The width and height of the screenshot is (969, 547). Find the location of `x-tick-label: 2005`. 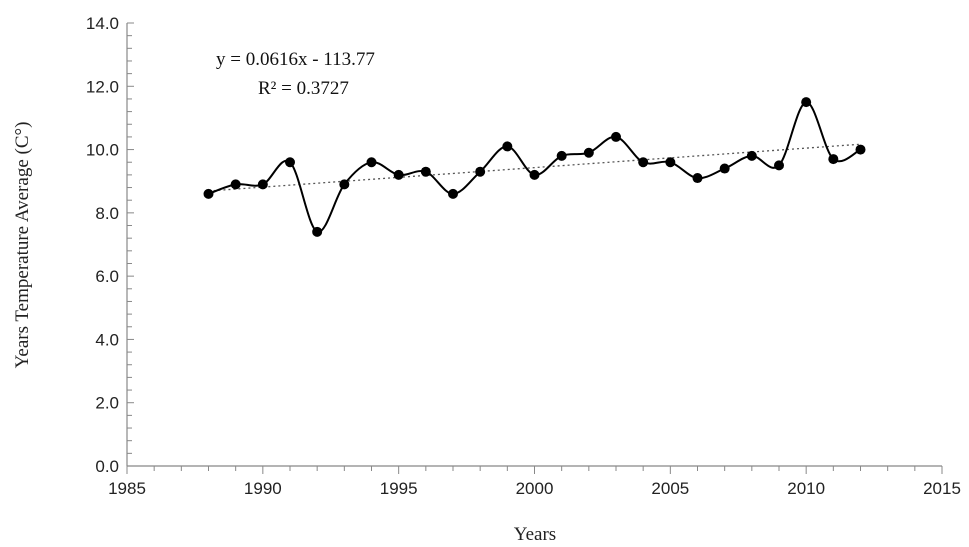

x-tick-label: 2005 is located at coordinates (670, 488).